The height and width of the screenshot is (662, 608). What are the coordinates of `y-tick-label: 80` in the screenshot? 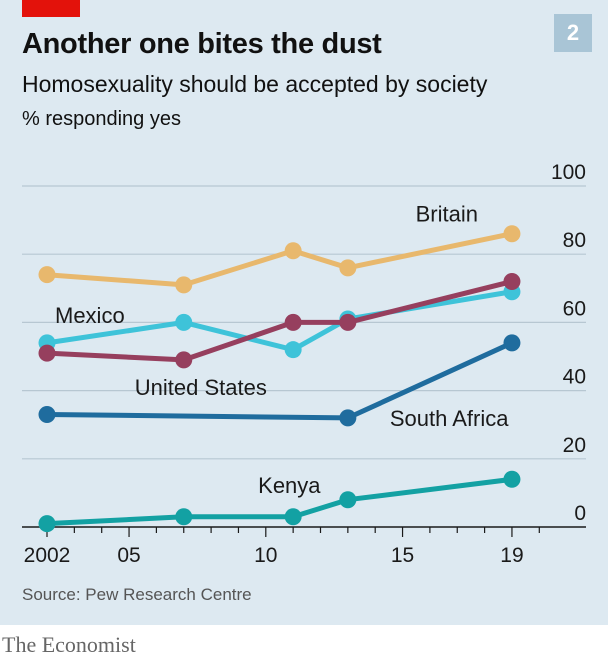 It's located at (574, 240).